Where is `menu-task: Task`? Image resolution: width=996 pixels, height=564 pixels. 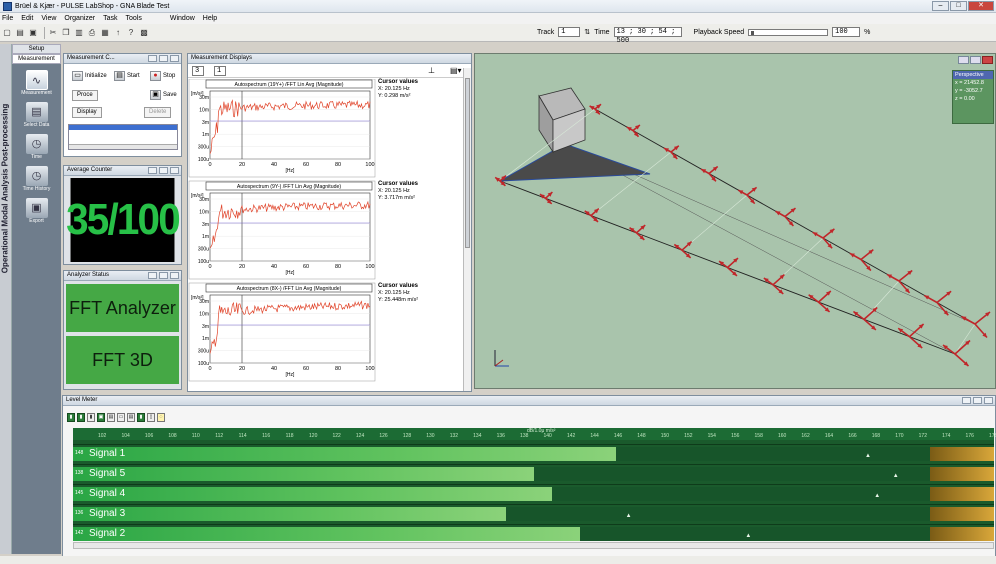 menu-task: Task is located at coordinates (110, 18).